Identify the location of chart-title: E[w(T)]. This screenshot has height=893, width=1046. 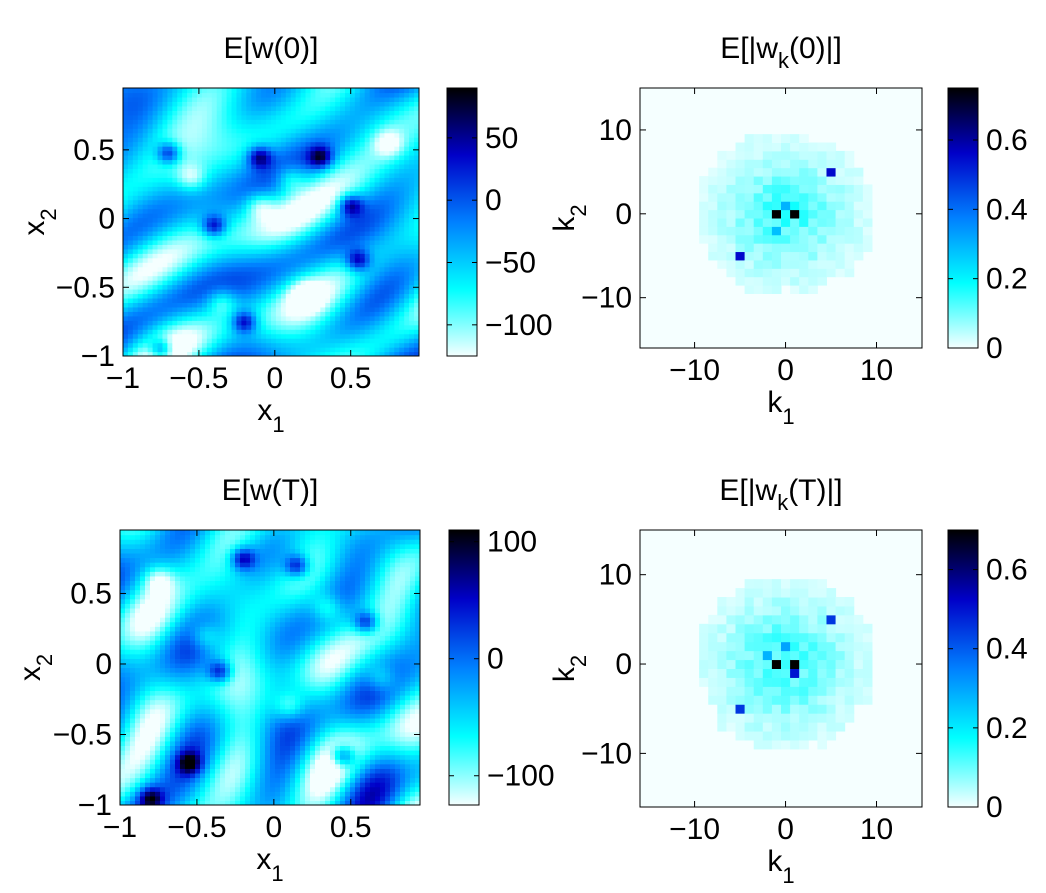
(270, 490).